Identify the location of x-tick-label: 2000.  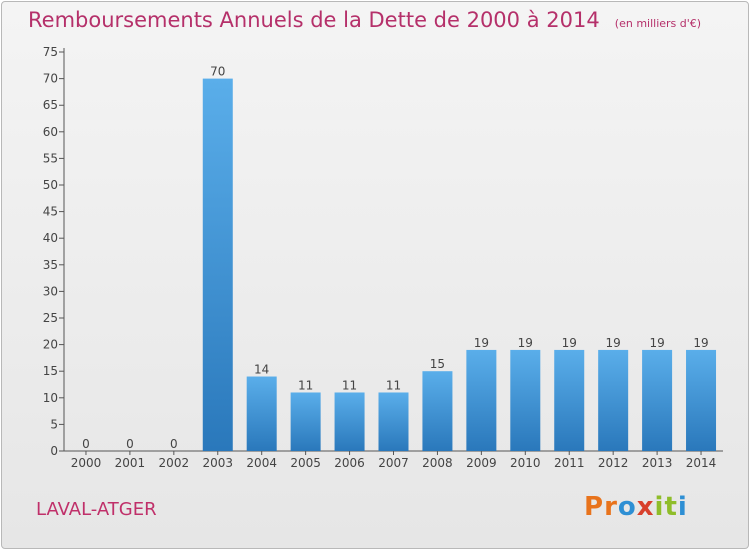
(86, 463).